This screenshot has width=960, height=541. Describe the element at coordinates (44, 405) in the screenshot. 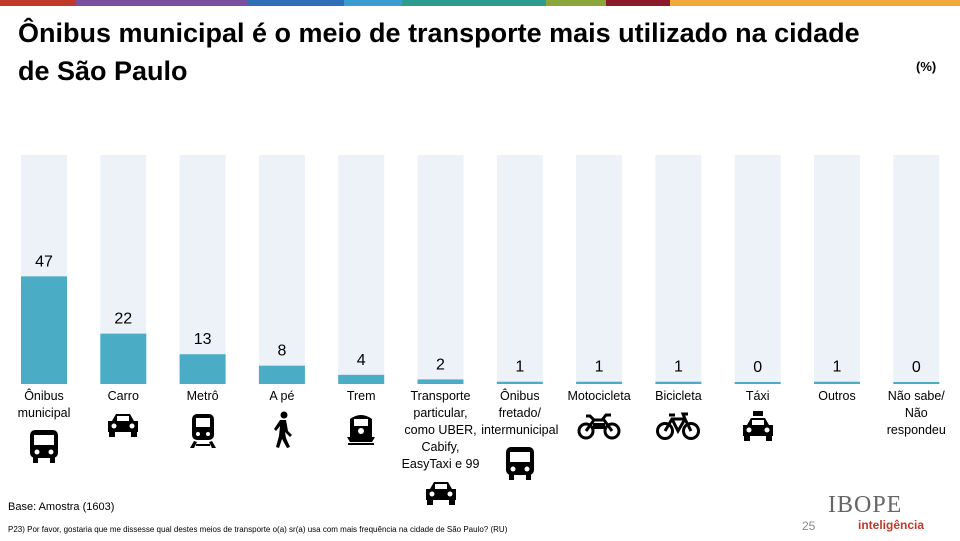

I see `category-label: Ônibus municipal` at that location.